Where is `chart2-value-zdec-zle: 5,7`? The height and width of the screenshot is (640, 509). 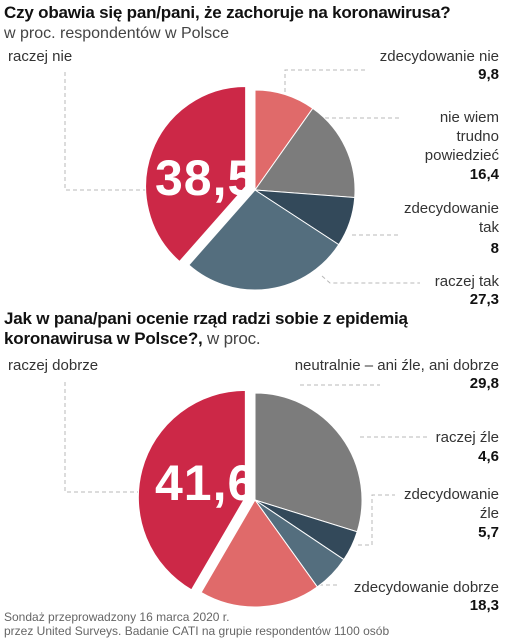
chart2-value-zdec-zle: 5,7 is located at coordinates (488, 532).